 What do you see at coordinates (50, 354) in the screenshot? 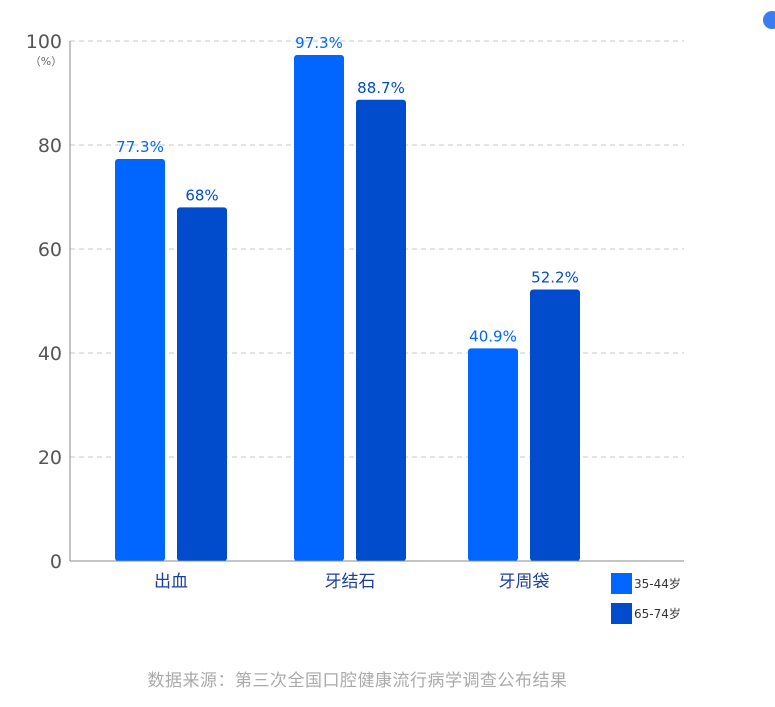
I see `y-tick-label-40: 40` at bounding box center [50, 354].